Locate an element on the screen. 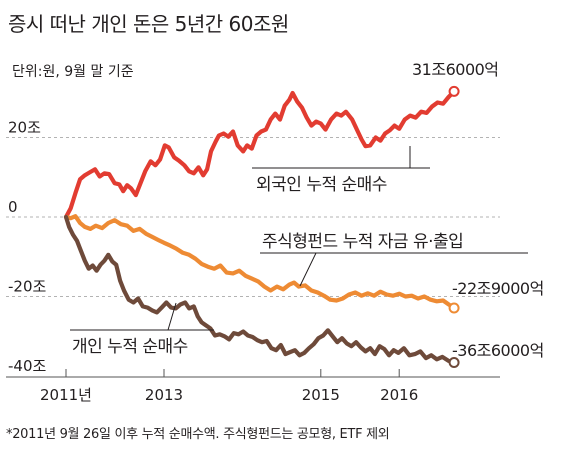  end-value-label: -36조6000억 is located at coordinates (498, 350).